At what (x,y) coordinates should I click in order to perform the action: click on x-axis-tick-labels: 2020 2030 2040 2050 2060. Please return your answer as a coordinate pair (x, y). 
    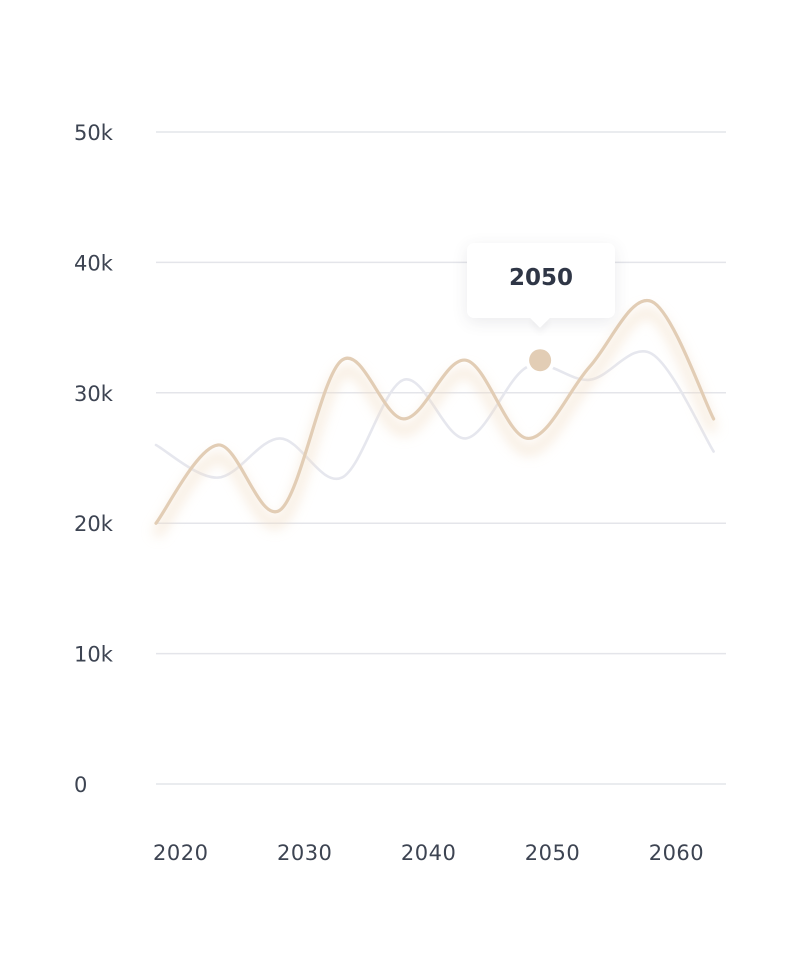
    Looking at the image, I should click on (428, 853).